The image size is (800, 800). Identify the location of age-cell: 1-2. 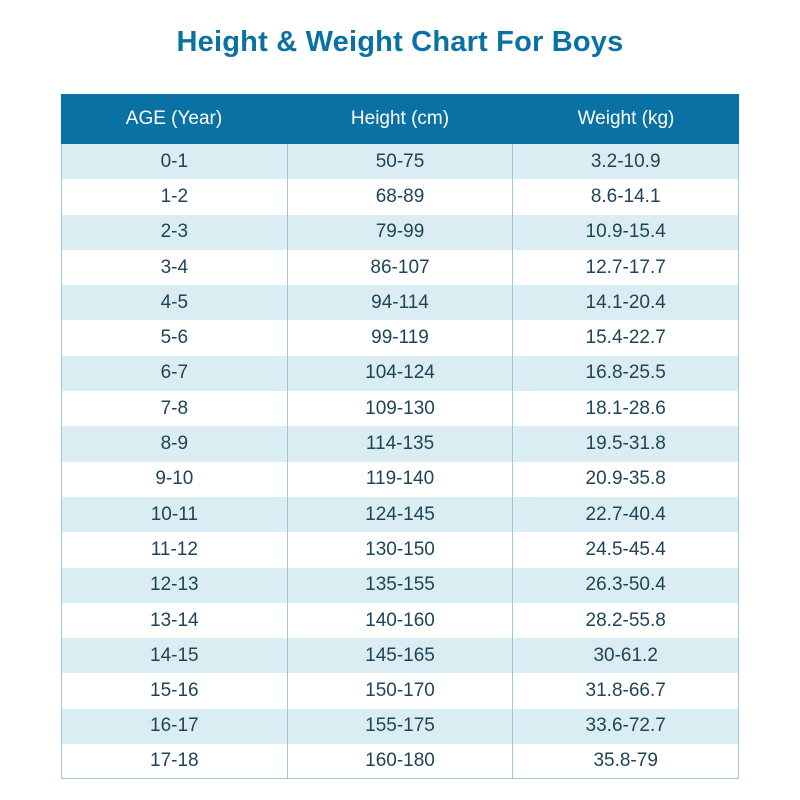
(174, 196).